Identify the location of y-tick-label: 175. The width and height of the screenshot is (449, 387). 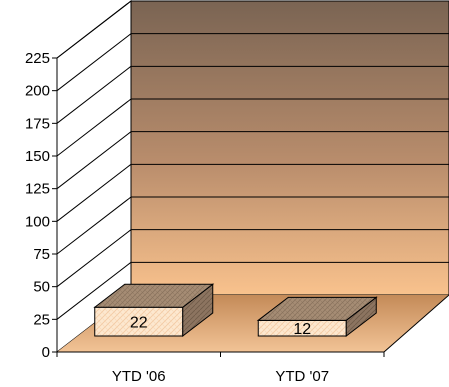
(37, 123).